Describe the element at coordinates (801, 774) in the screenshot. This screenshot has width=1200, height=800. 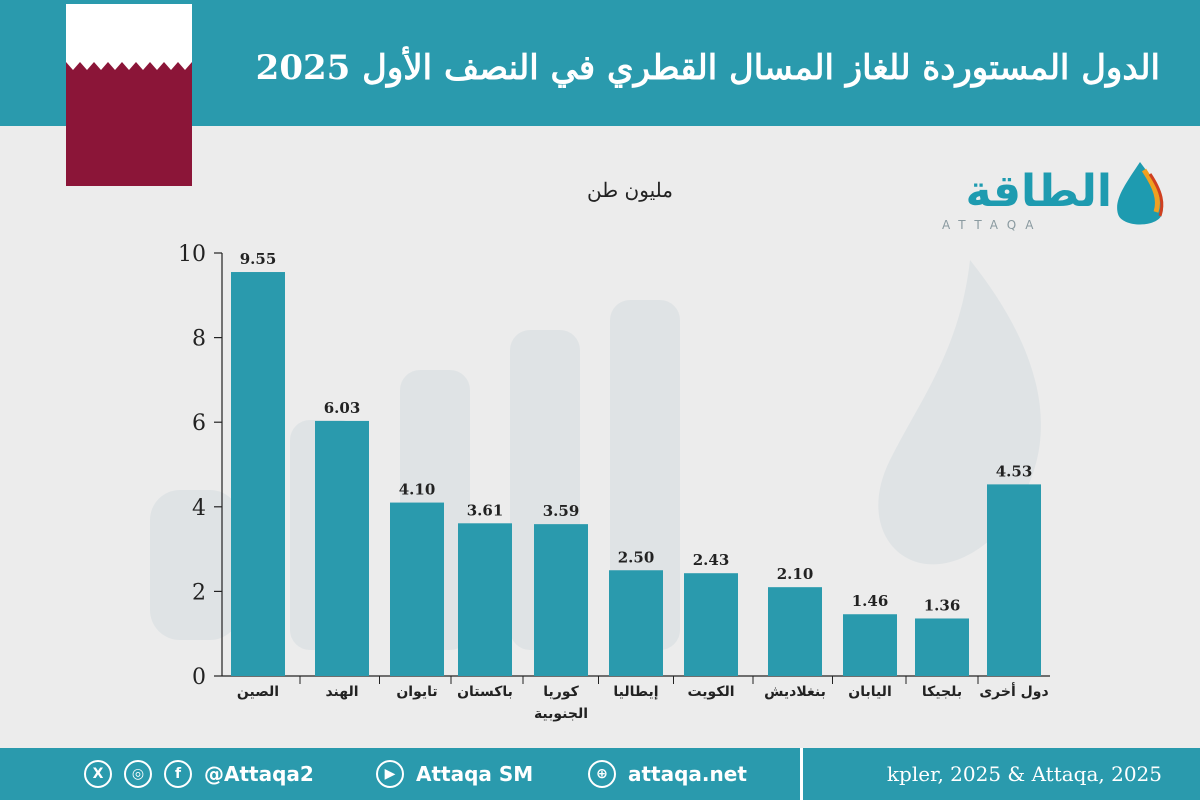
I see `footer-divider` at that location.